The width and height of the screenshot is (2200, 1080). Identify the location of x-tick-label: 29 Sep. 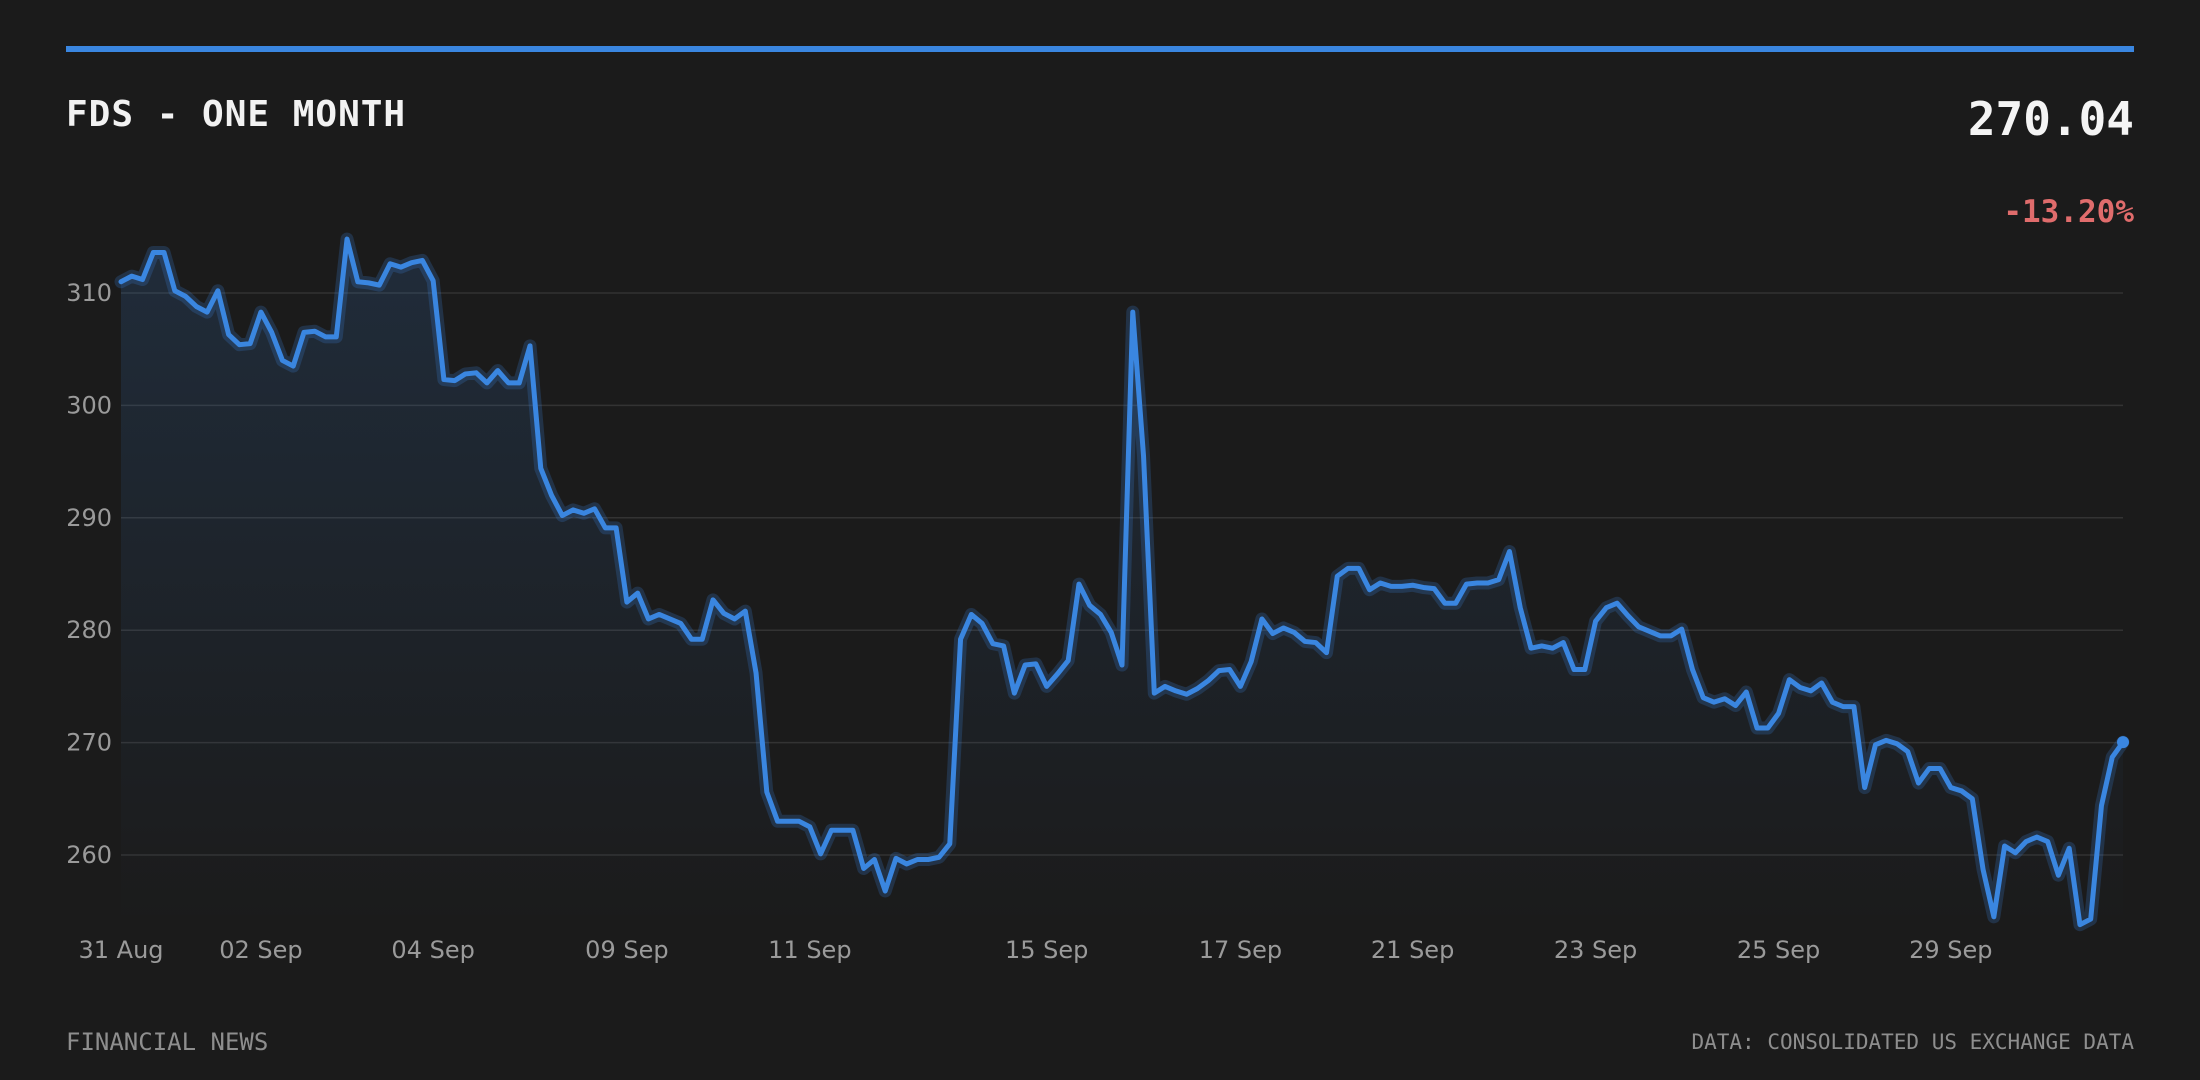
(1950, 950).